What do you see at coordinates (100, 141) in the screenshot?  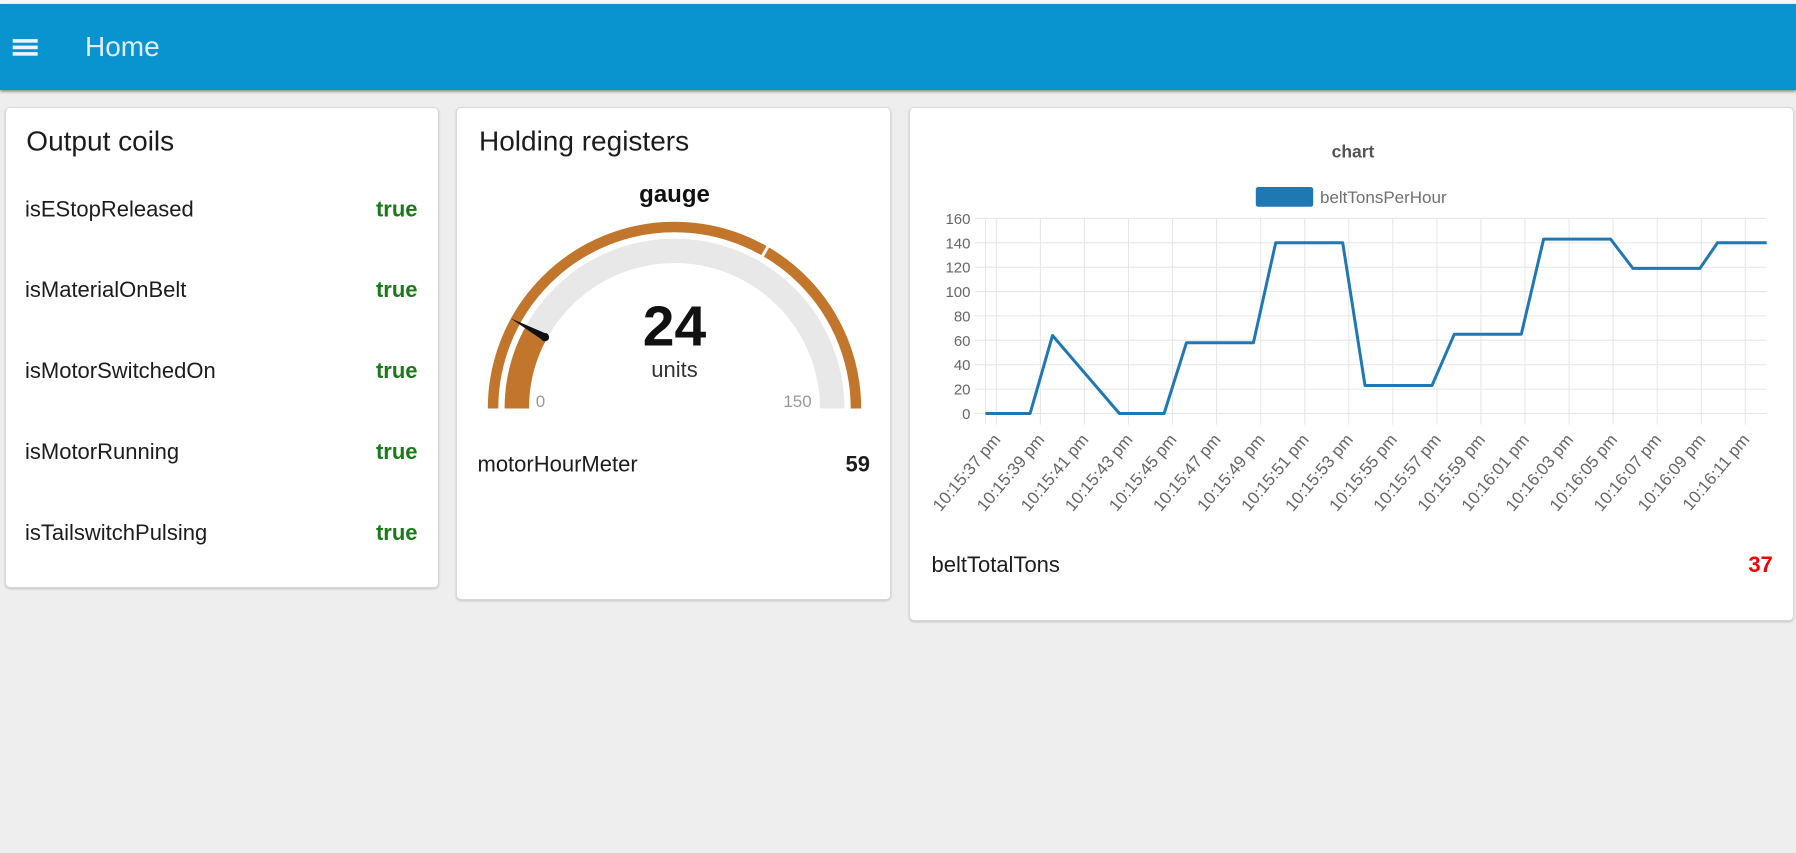 I see `svg-text: Output coils` at bounding box center [100, 141].